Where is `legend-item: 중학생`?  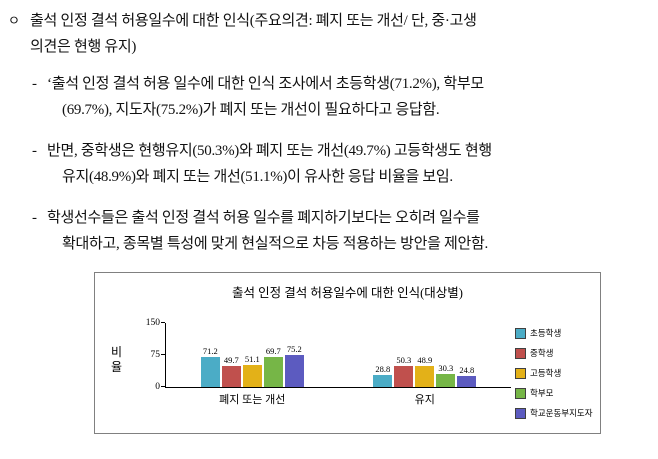 legend-item: 중학생 is located at coordinates (554, 353).